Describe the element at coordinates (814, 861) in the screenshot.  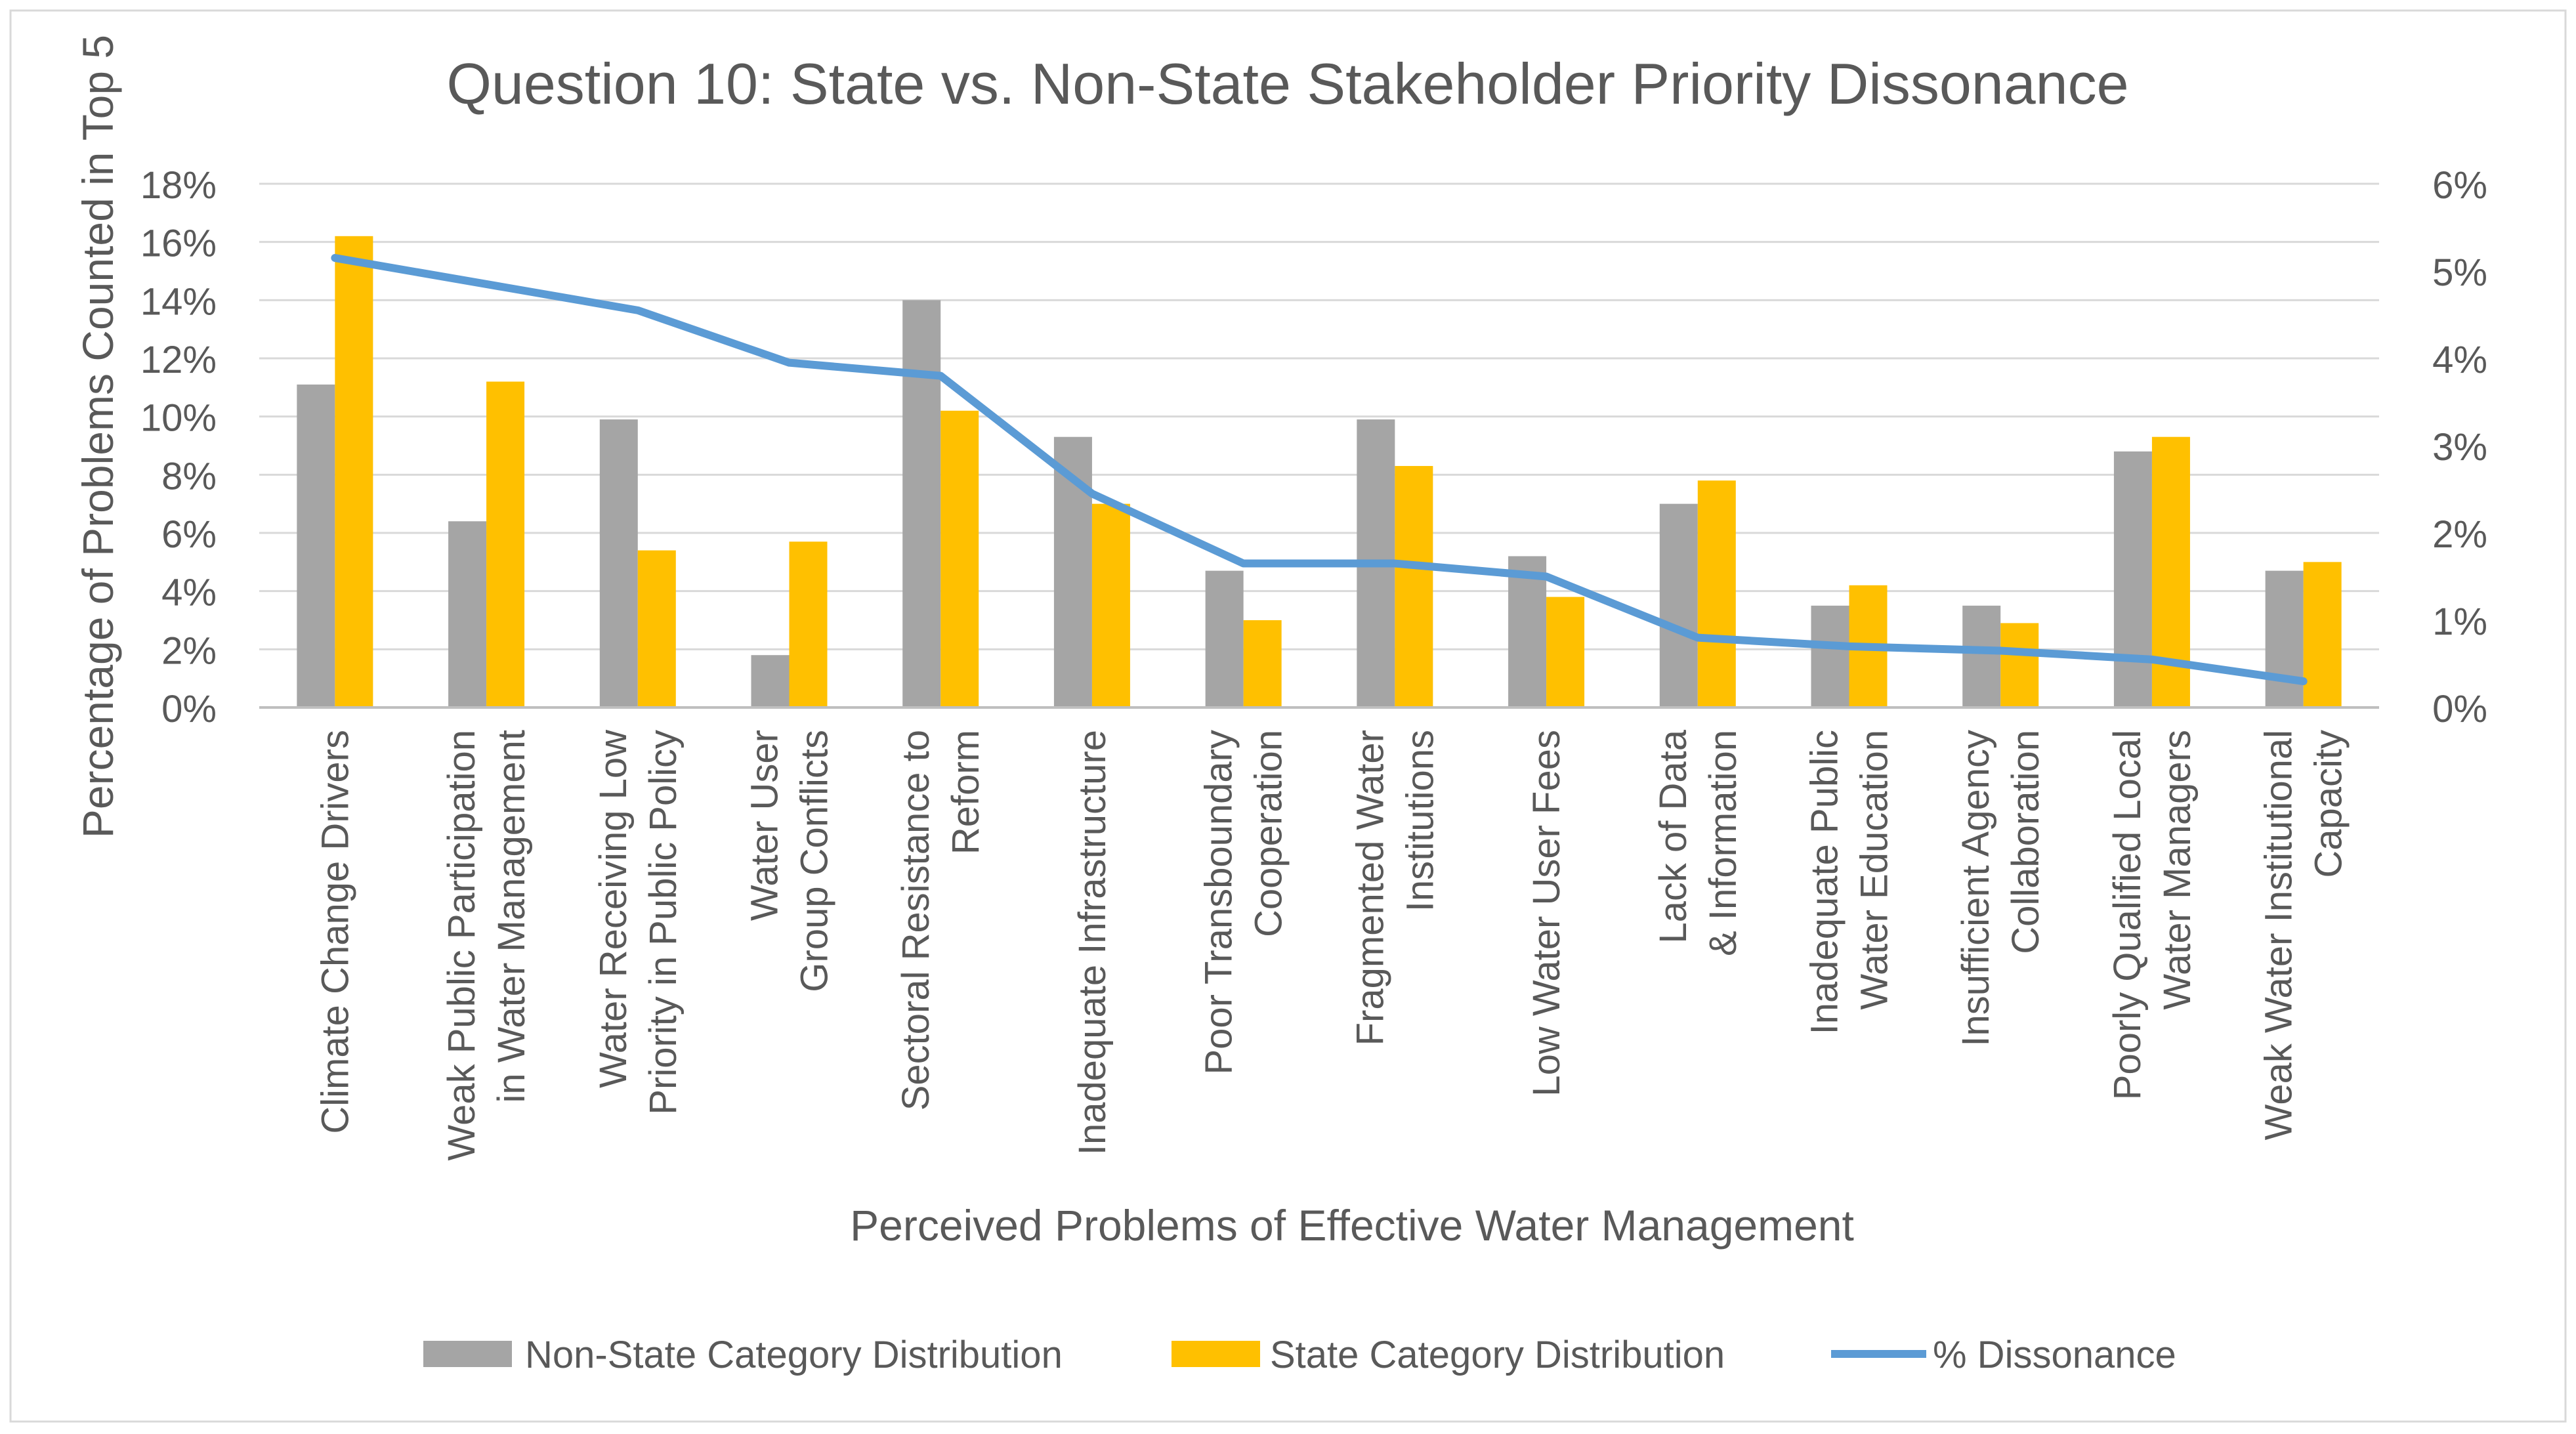
I see `x-tick-label: Group Conflicts` at that location.